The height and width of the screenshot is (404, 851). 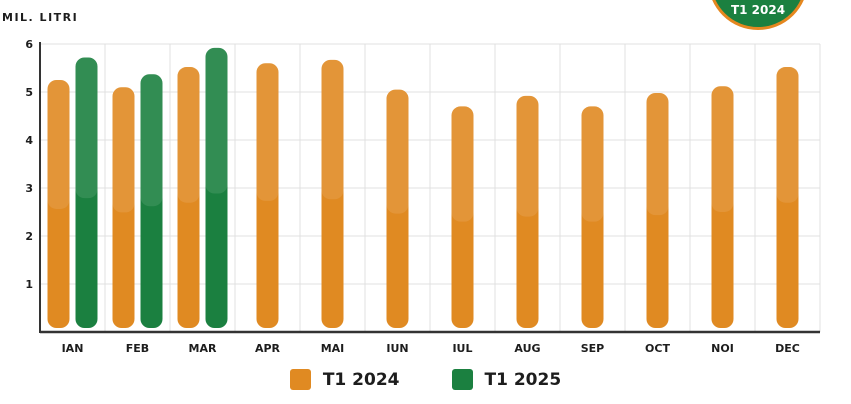 What do you see at coordinates (523, 379) in the screenshot?
I see `legend-label-2025: T1 2025` at bounding box center [523, 379].